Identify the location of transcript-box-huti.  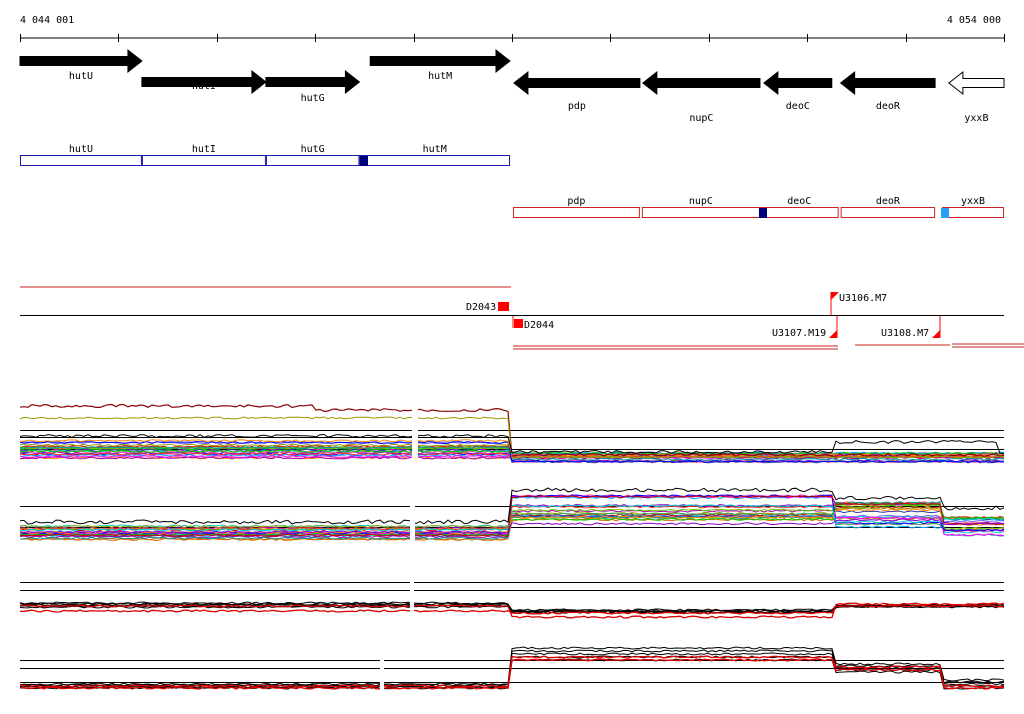
(203, 160).